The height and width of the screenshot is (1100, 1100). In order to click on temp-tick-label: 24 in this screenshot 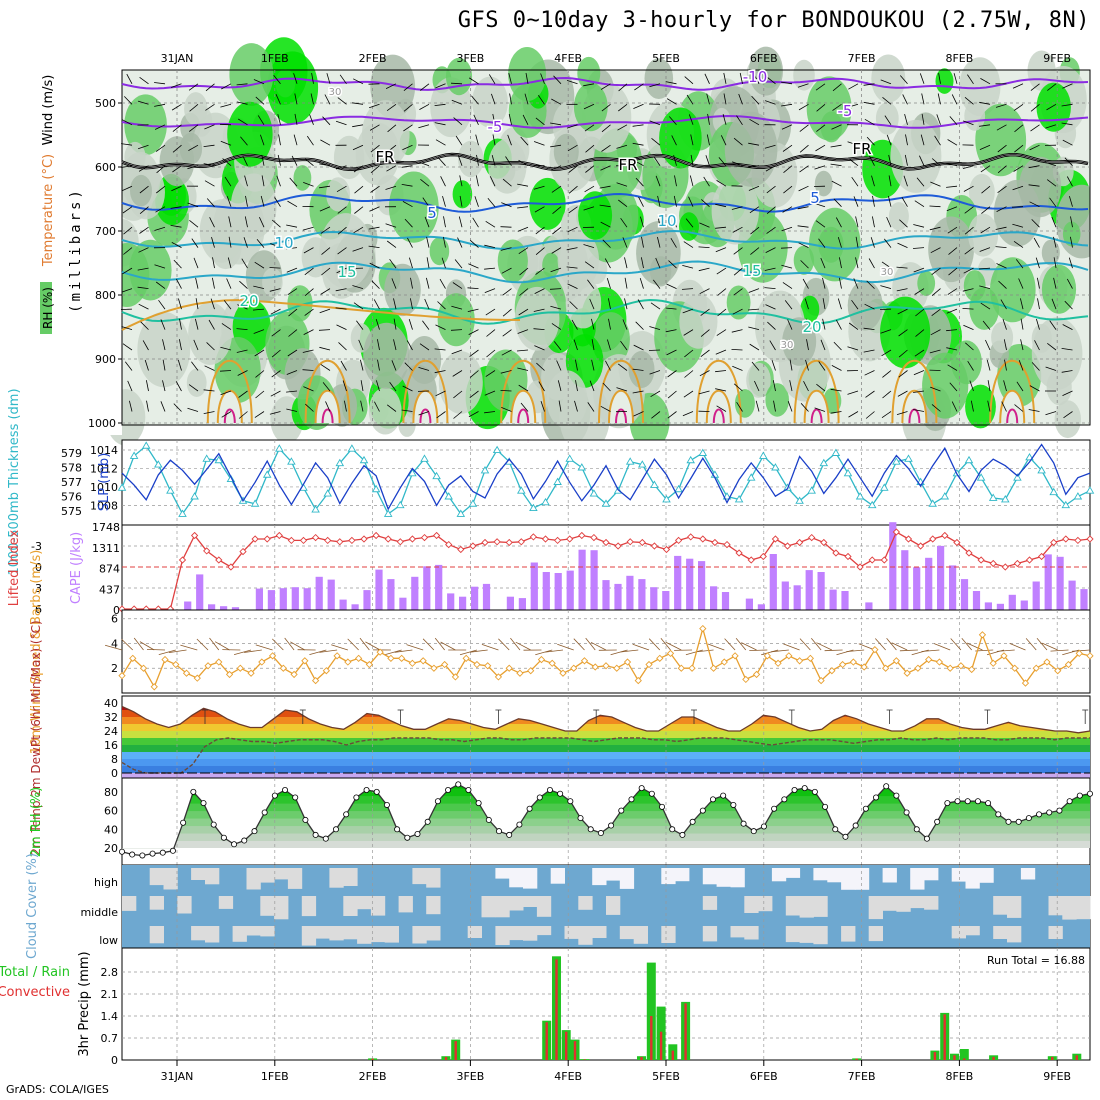, I will do `click(111, 731)`.